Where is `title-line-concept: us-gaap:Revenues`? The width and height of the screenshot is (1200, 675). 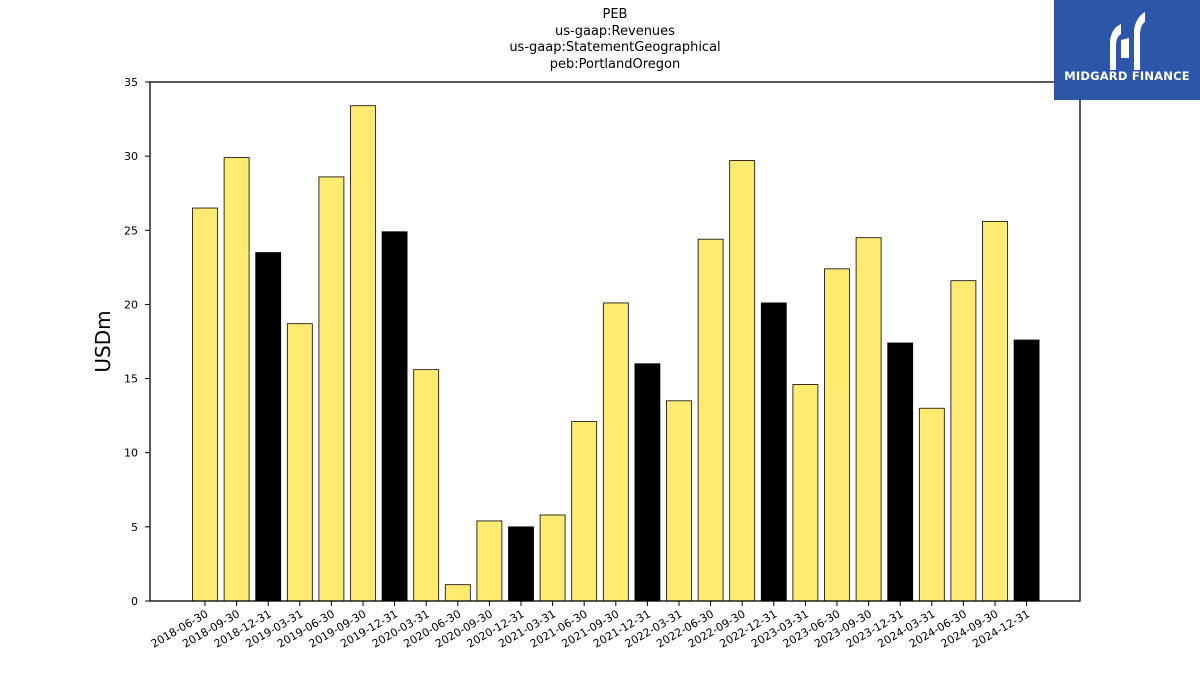 title-line-concept: us-gaap:Revenues is located at coordinates (615, 31).